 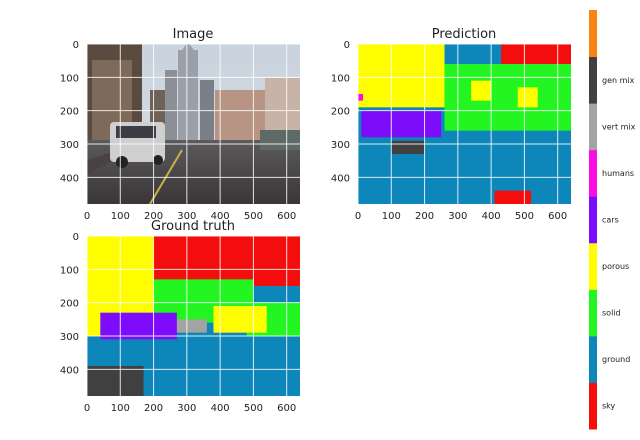 What do you see at coordinates (619, 126) in the screenshot?
I see `colorbar-label: vert mix` at bounding box center [619, 126].